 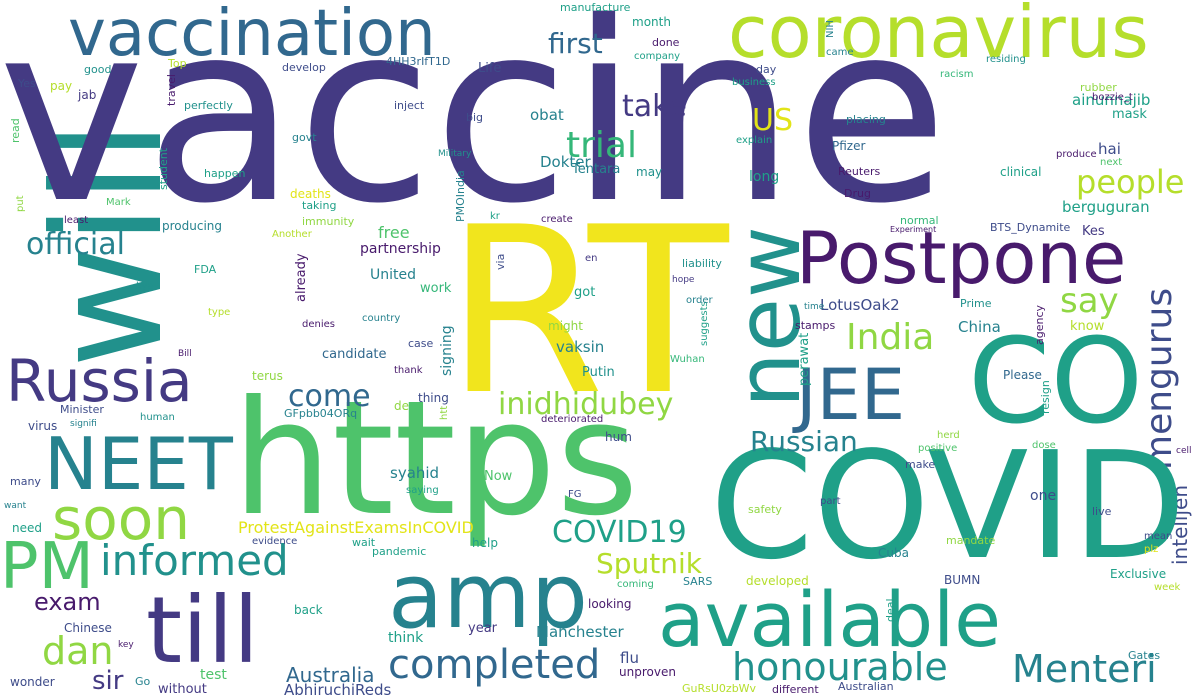 I want to click on word-BUMN: BUMN, so click(x=962, y=580).